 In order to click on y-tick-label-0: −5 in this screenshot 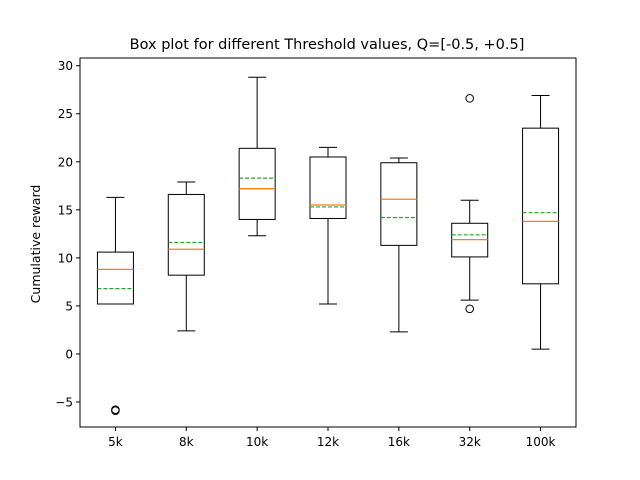, I will do `click(64, 403)`.